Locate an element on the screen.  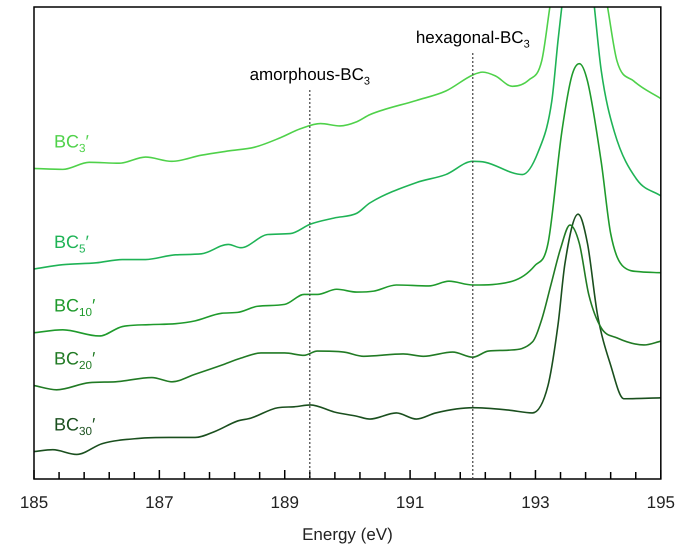
x-tick-label: 193 is located at coordinates (535, 502).